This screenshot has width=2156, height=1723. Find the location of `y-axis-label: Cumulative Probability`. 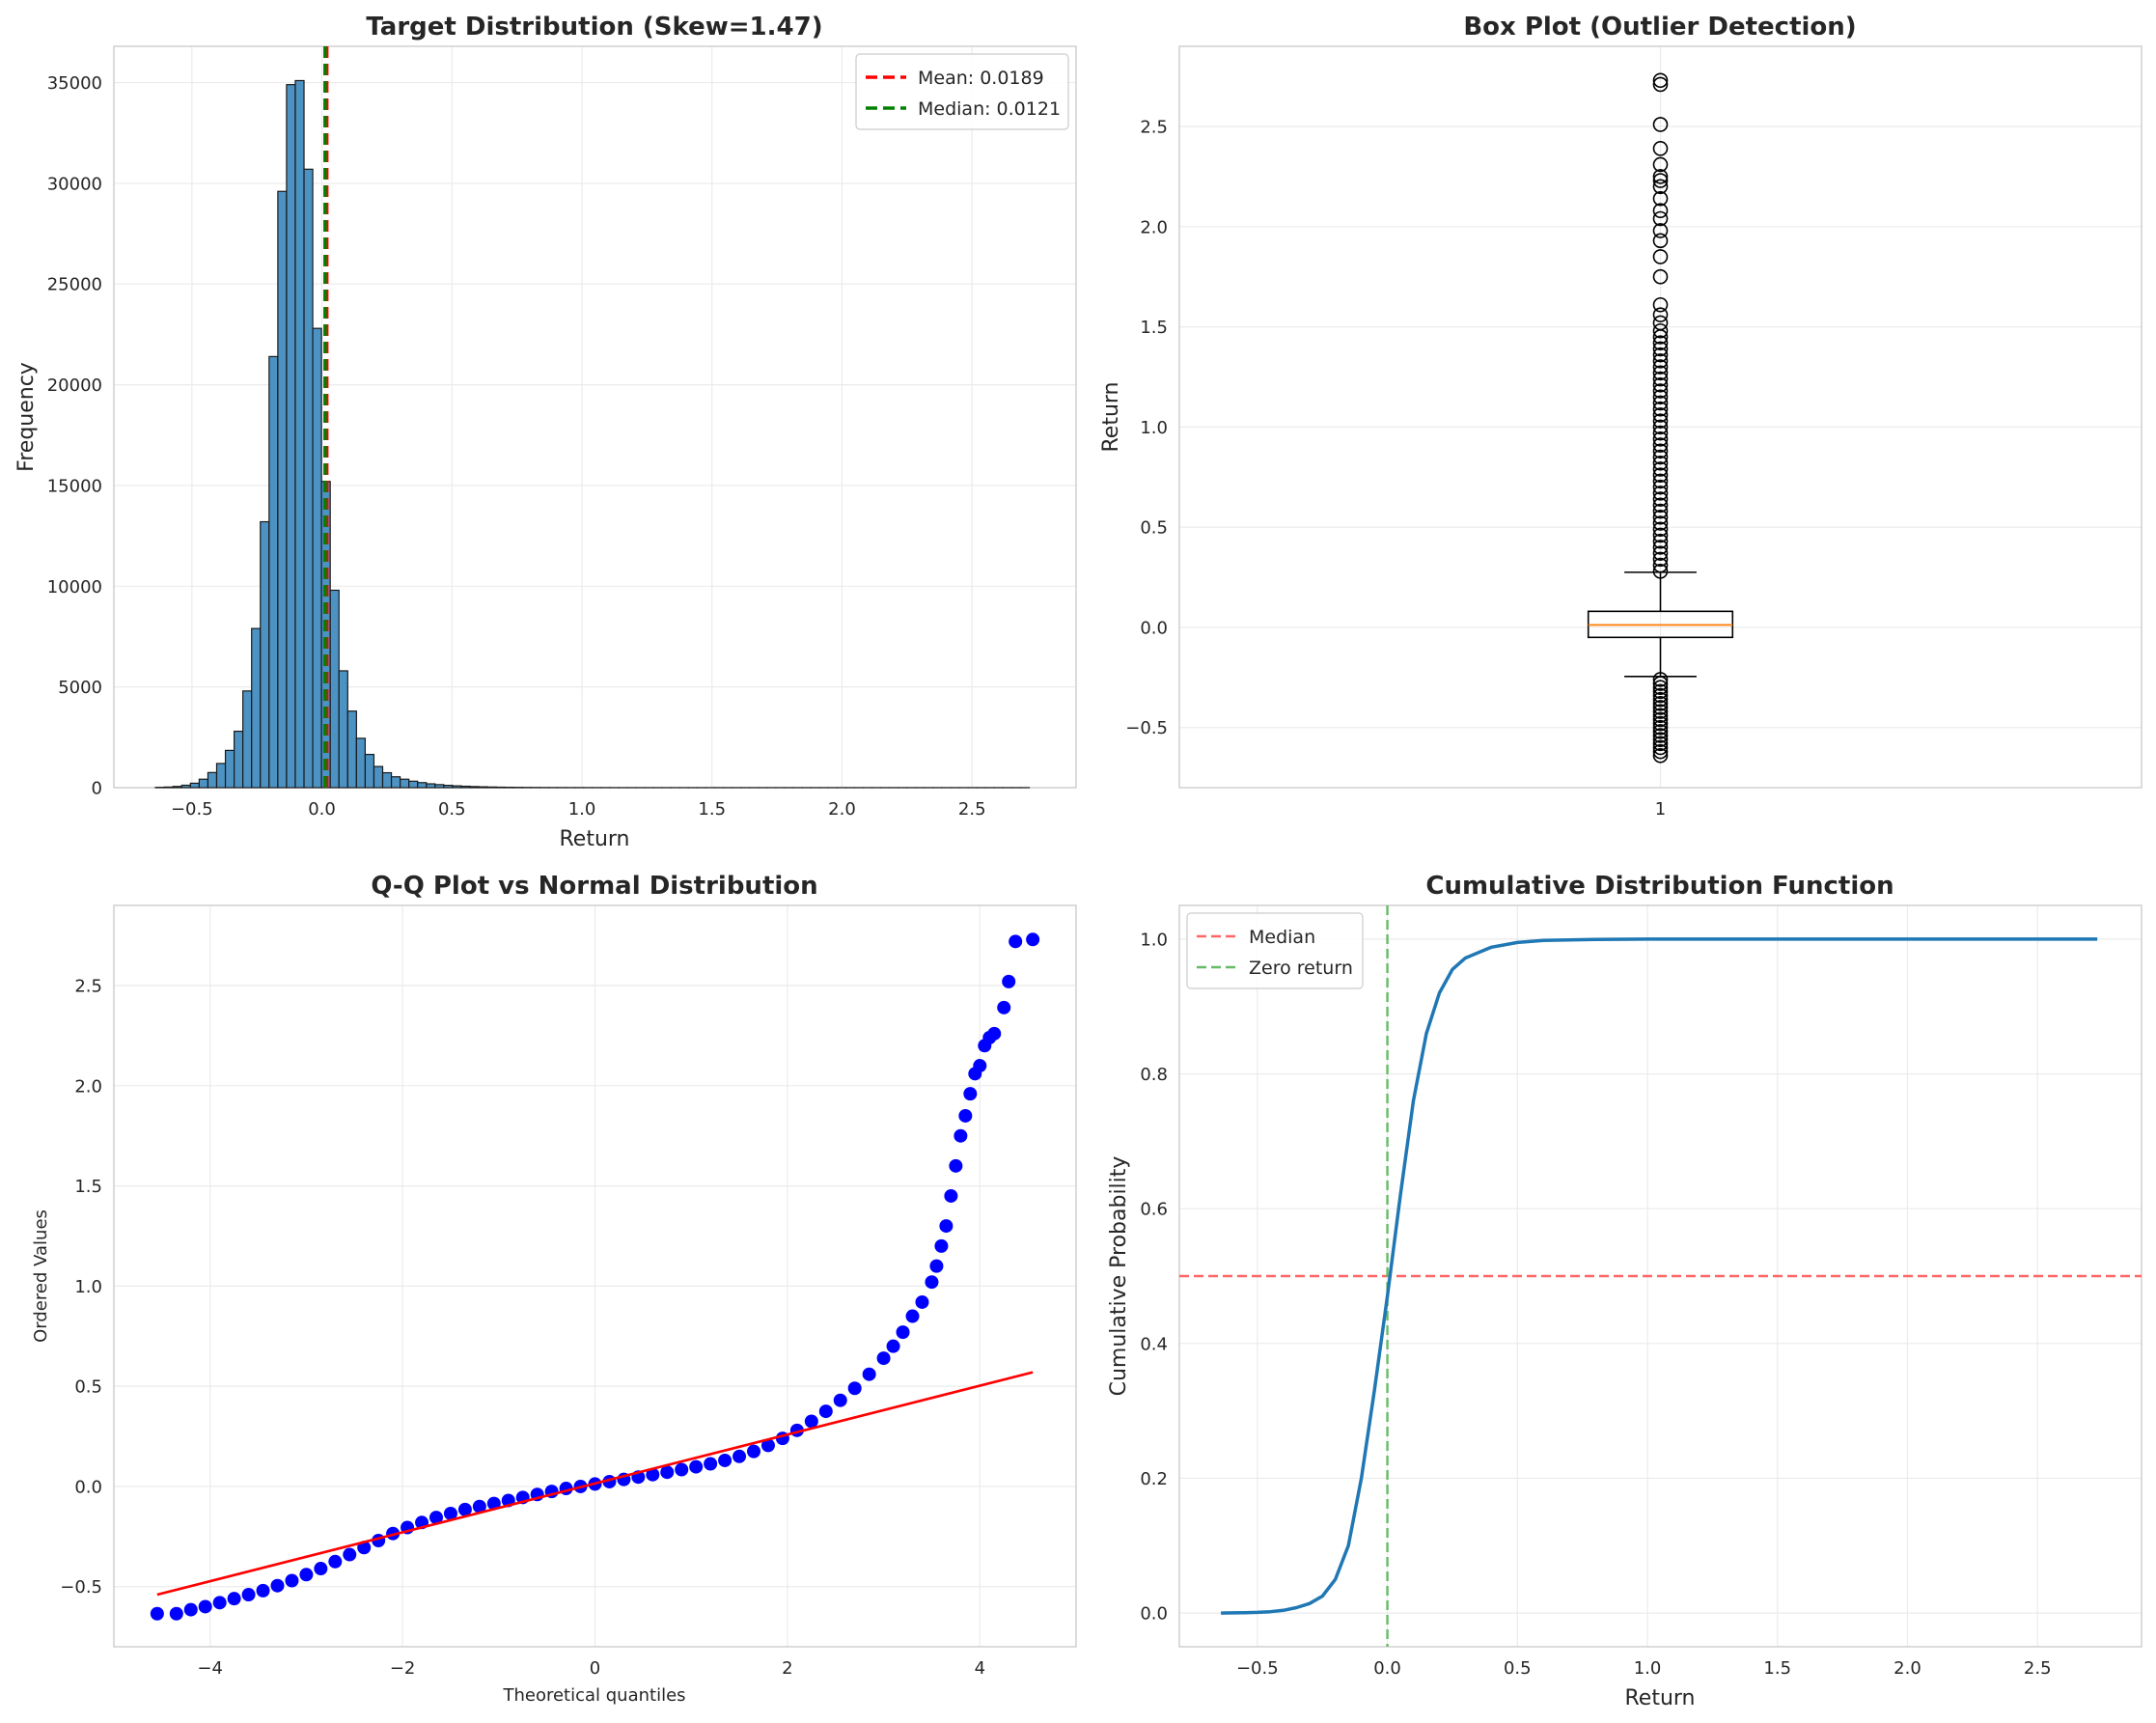

y-axis-label: Cumulative Probability is located at coordinates (1119, 1276).